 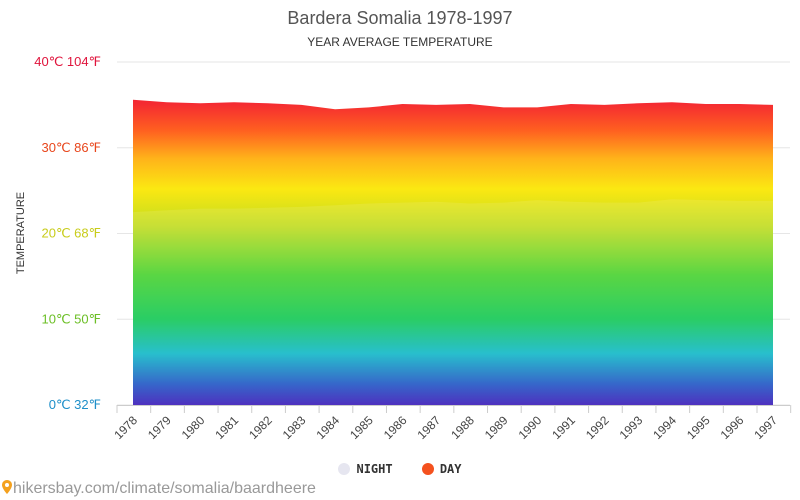 I want to click on source-link: hikersbay.com/climate/somalia/baardheere, so click(x=159, y=489).